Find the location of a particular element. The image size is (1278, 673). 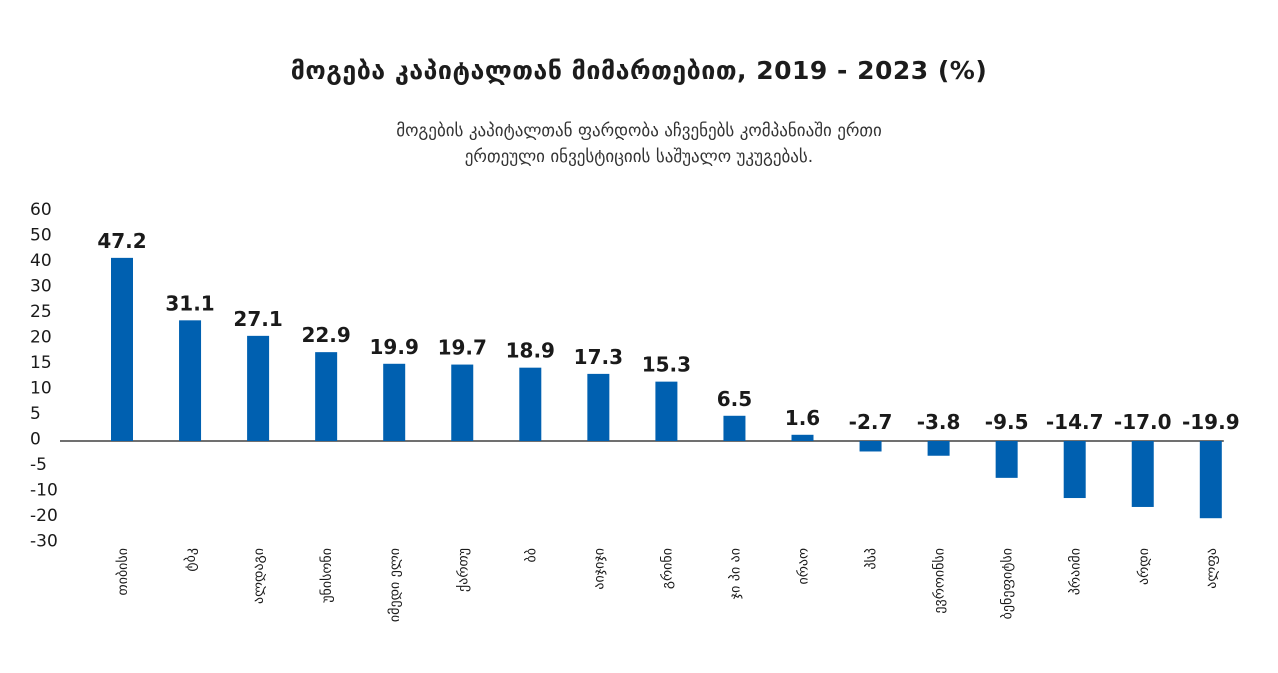

value-label: 27.1 is located at coordinates (257, 319).